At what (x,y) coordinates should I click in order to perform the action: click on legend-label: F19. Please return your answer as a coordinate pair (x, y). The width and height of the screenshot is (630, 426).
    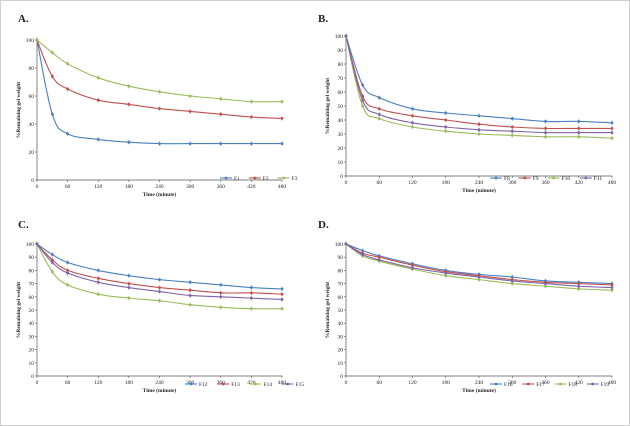
    Looking at the image, I should click on (605, 385).